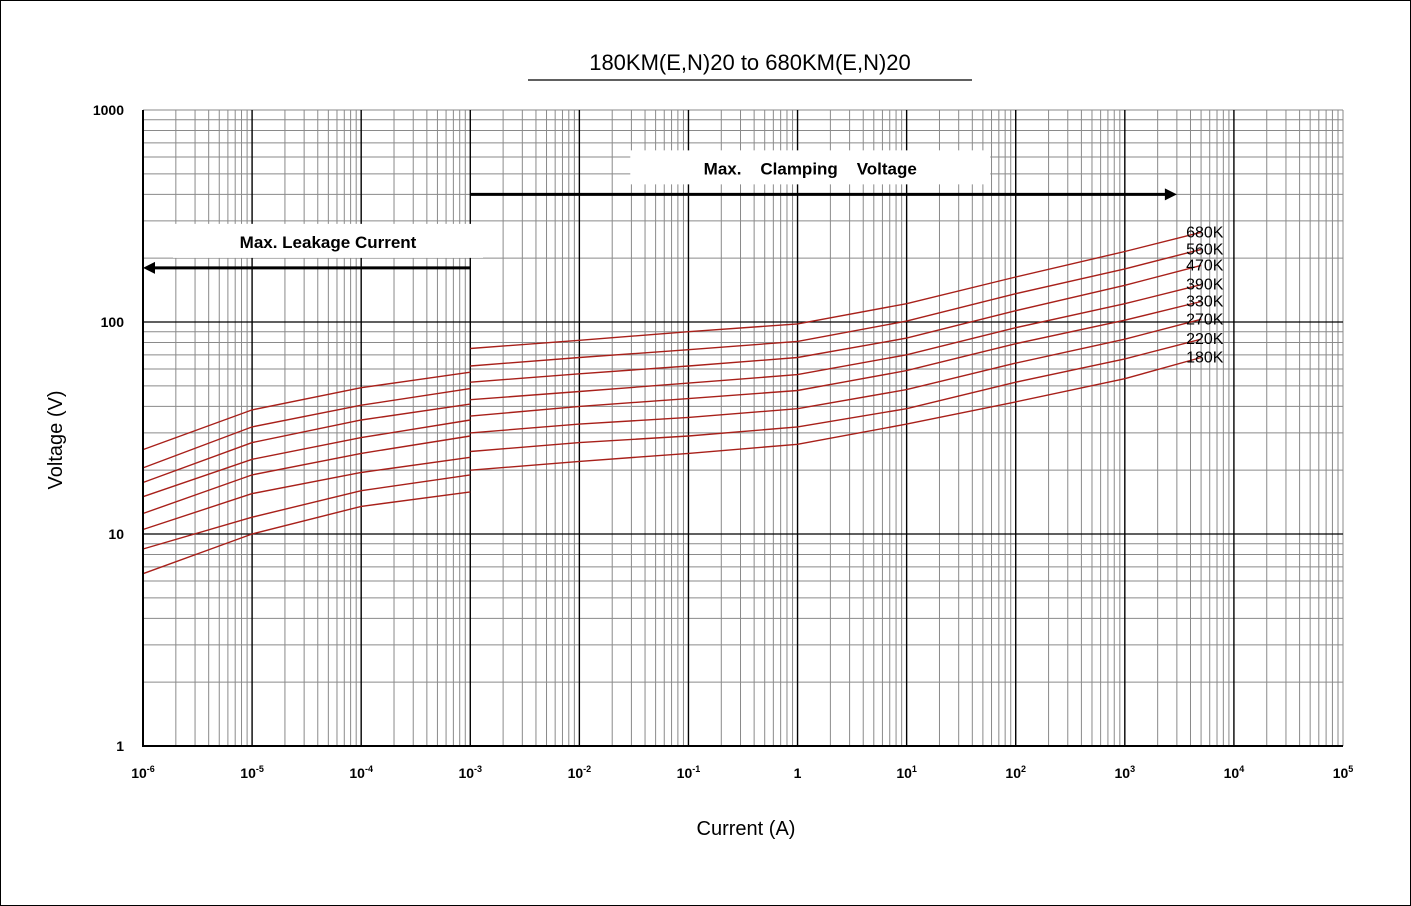 Image resolution: width=1411 pixels, height=906 pixels. Describe the element at coordinates (120, 746) in the screenshot. I see `y-tick-label: 1` at that location.